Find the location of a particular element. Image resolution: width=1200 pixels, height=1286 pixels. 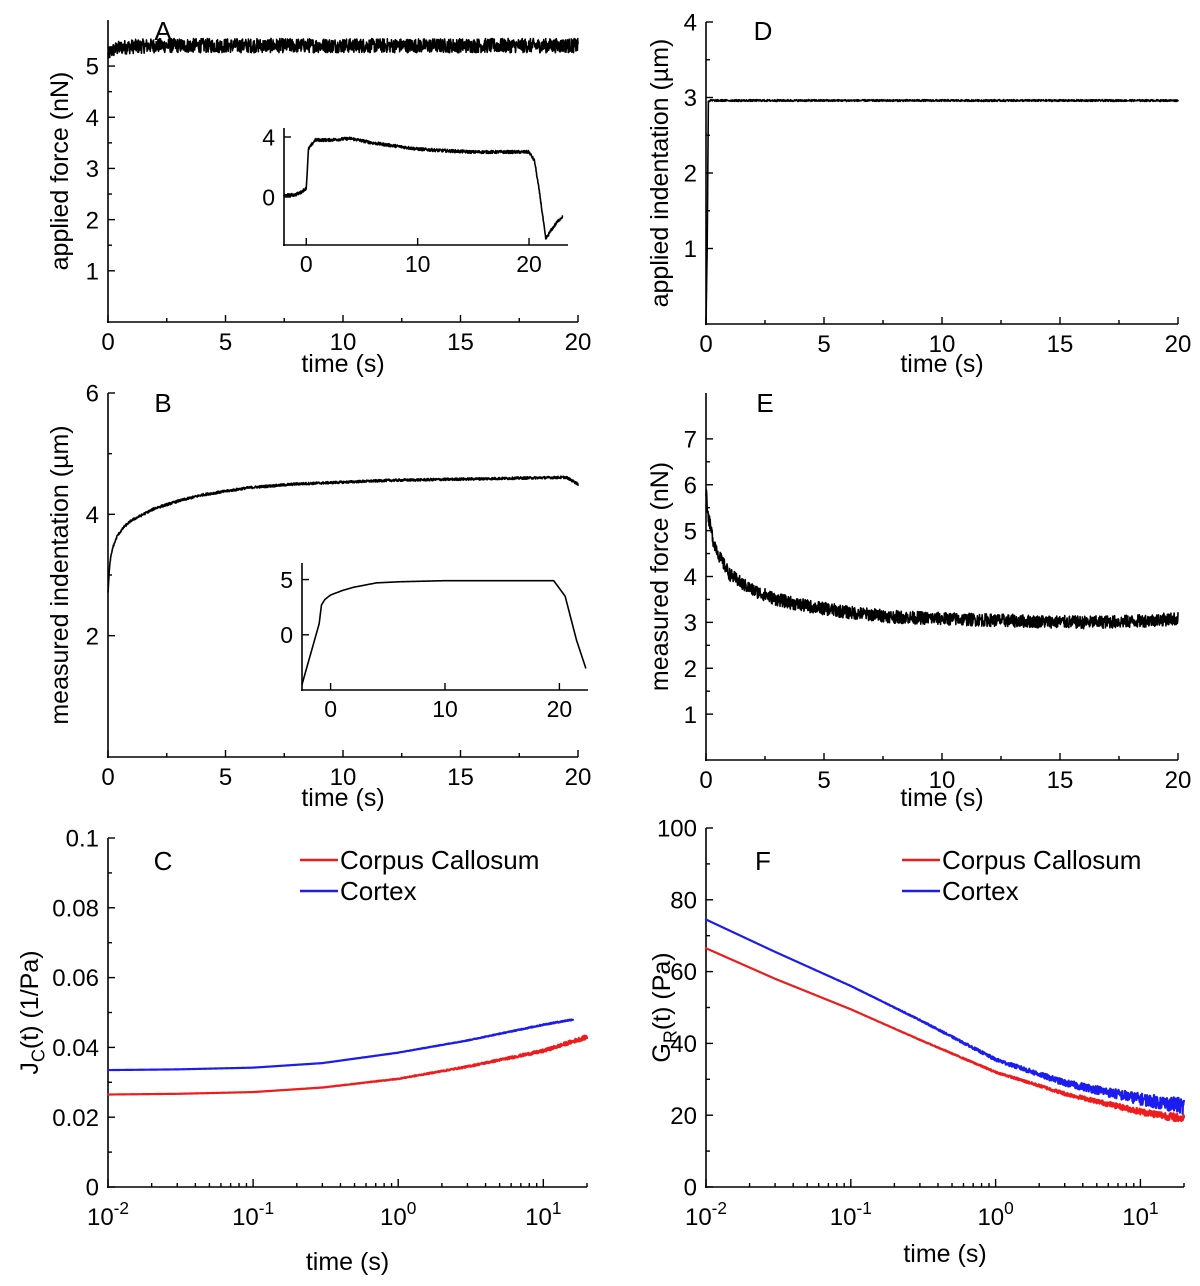

series-line-corpus-callosum is located at coordinates (347, 1065).